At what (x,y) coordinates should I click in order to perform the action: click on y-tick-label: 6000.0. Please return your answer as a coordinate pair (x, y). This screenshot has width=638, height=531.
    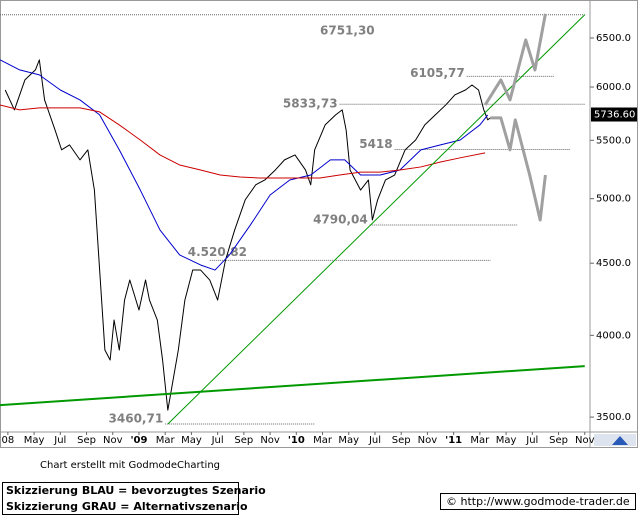
    Looking at the image, I should click on (613, 87).